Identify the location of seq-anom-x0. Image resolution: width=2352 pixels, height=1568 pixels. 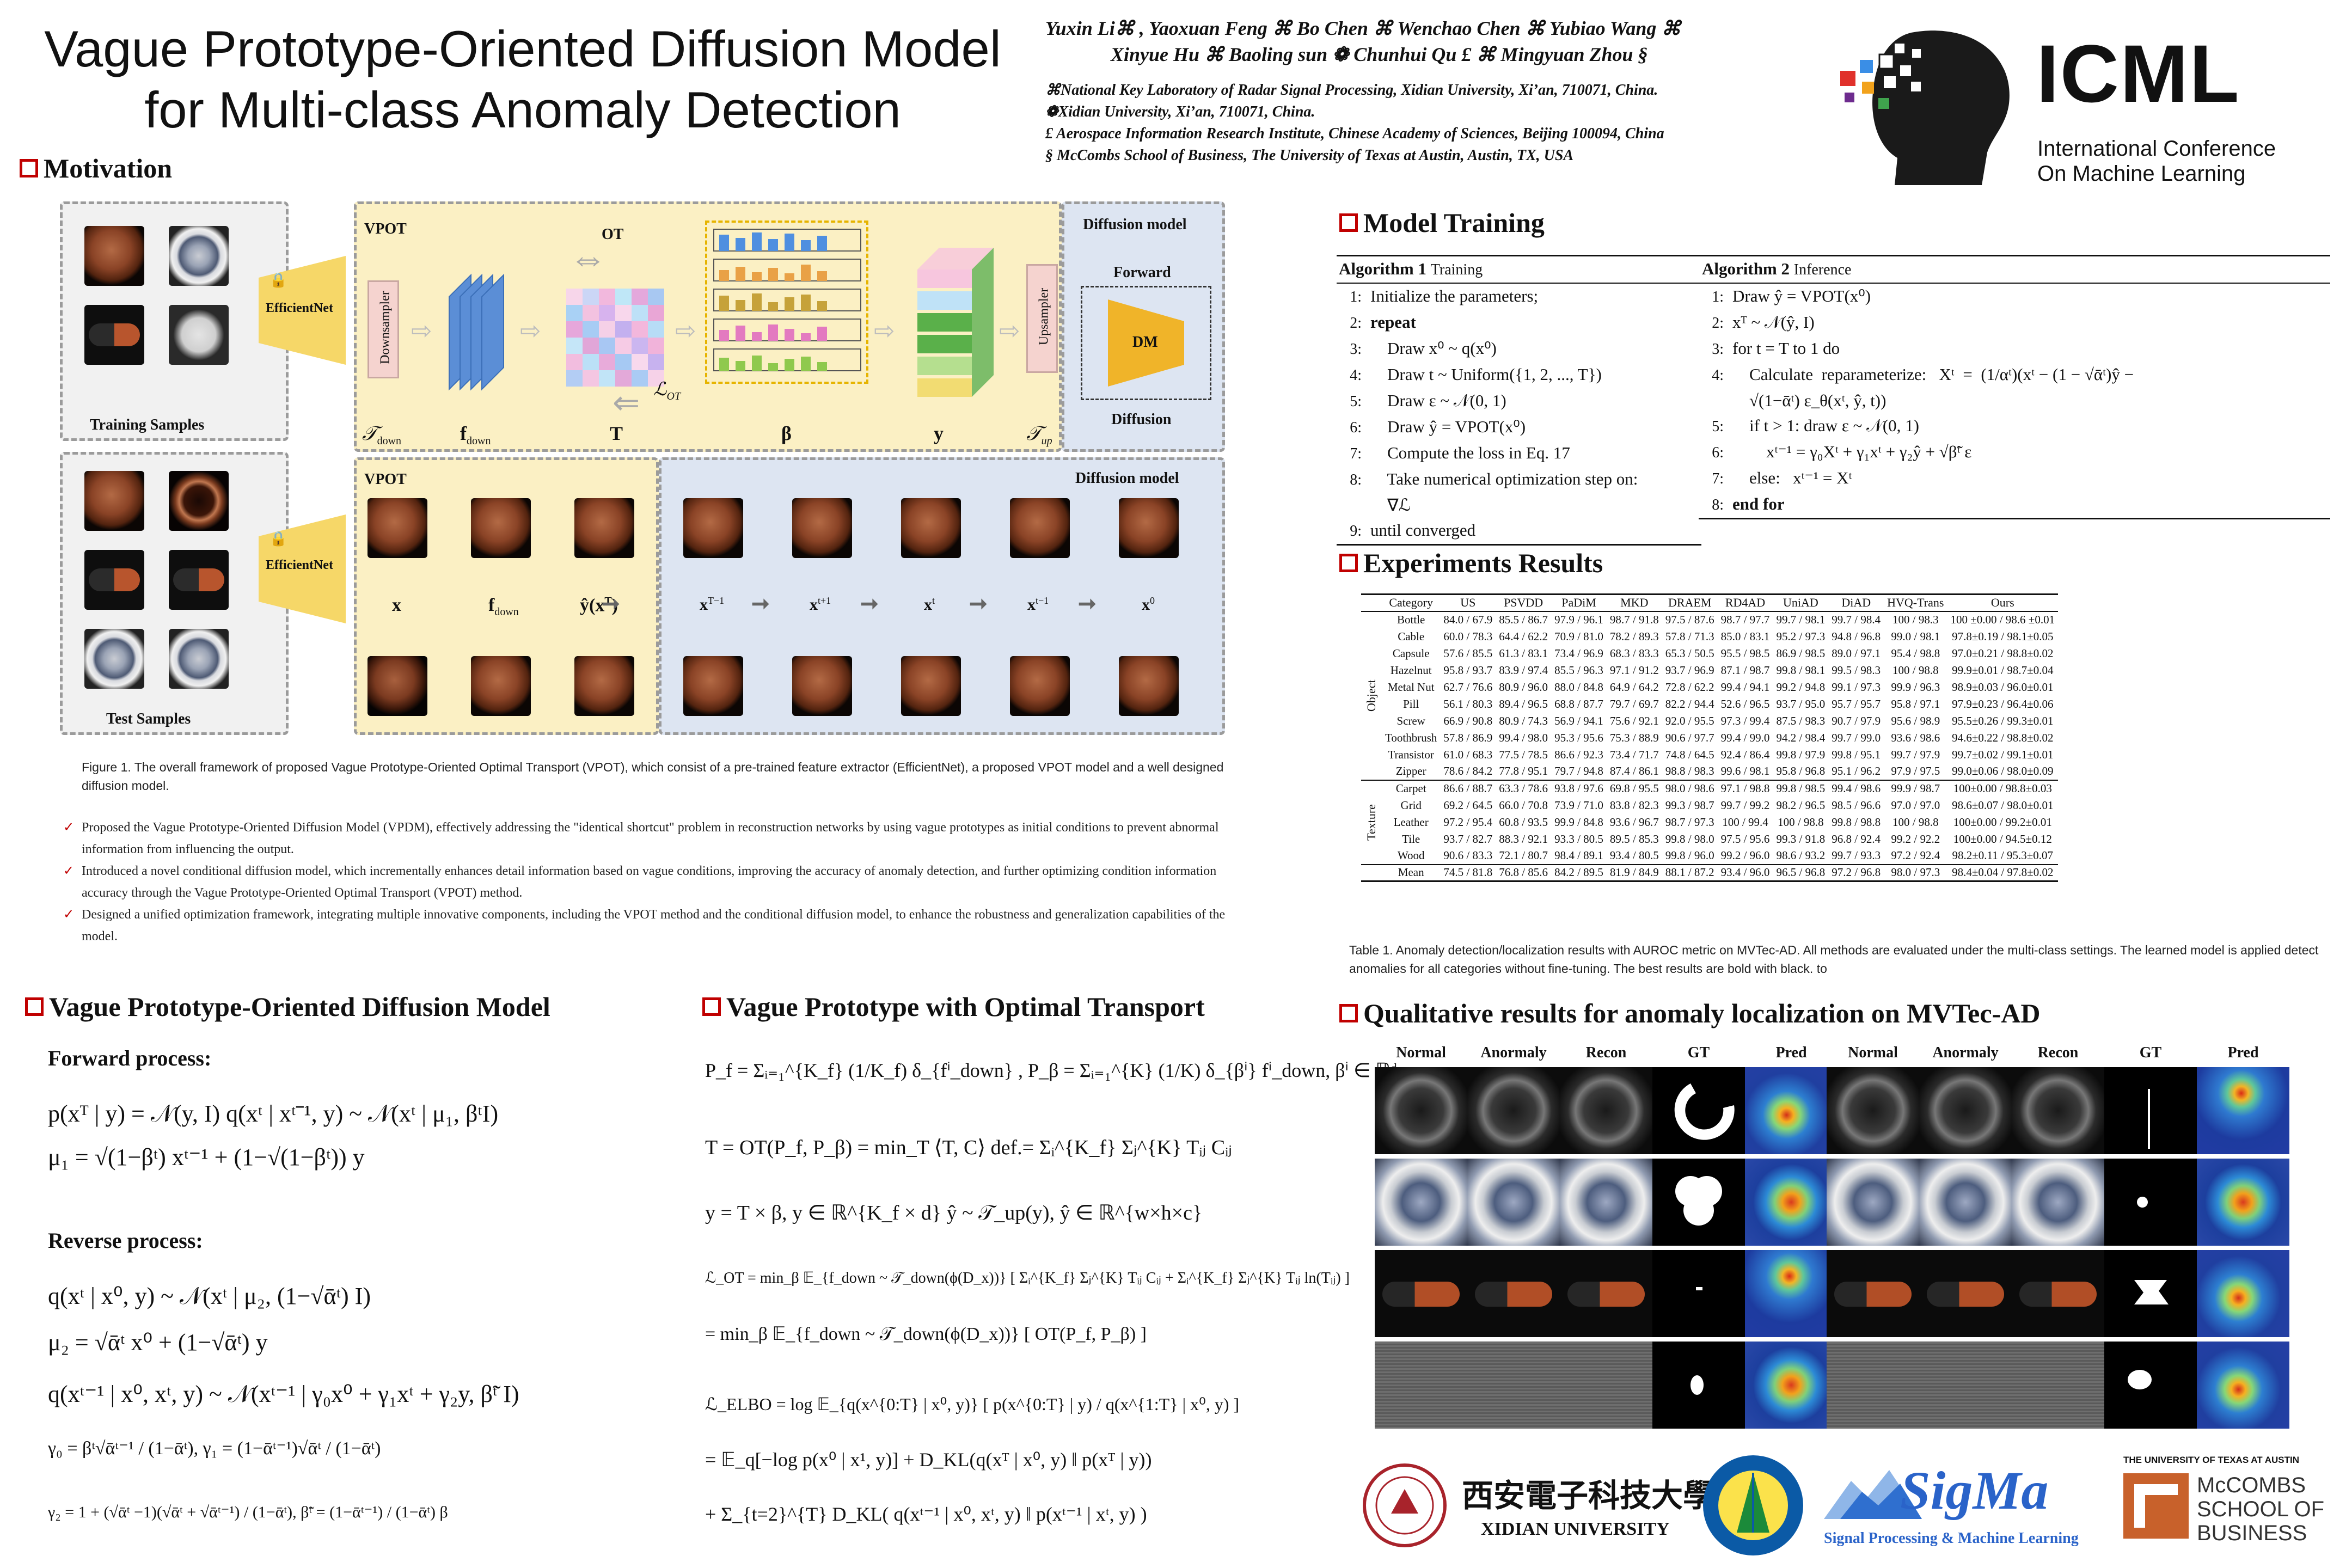
(1149, 686).